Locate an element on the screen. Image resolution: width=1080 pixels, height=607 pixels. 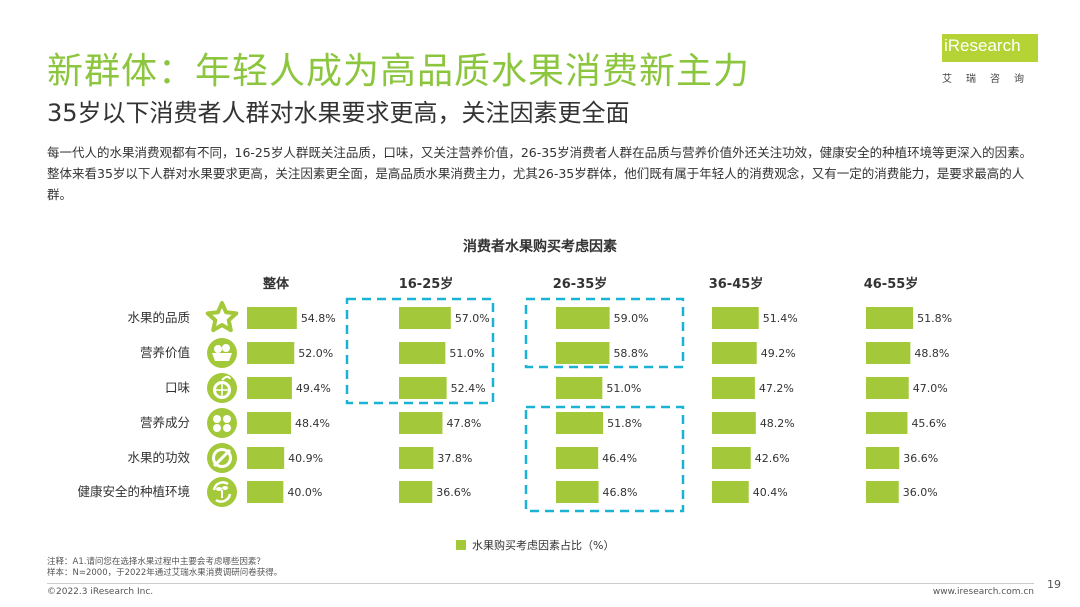
bar-label-overall-2: 52.0% is located at coordinates (315, 353).